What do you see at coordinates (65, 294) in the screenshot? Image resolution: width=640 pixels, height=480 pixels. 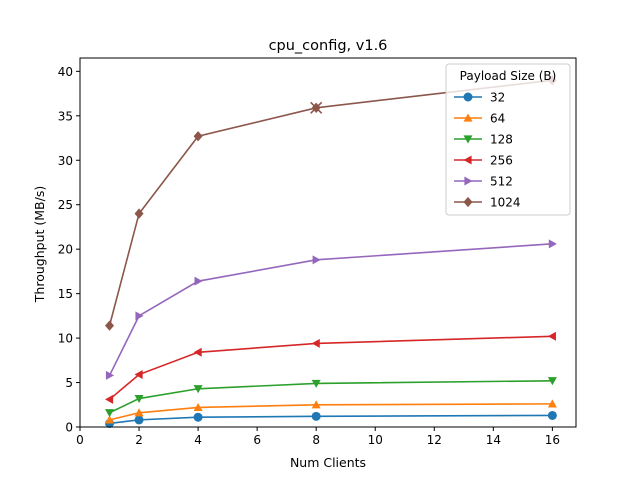 I see `y-tick-label: 15` at bounding box center [65, 294].